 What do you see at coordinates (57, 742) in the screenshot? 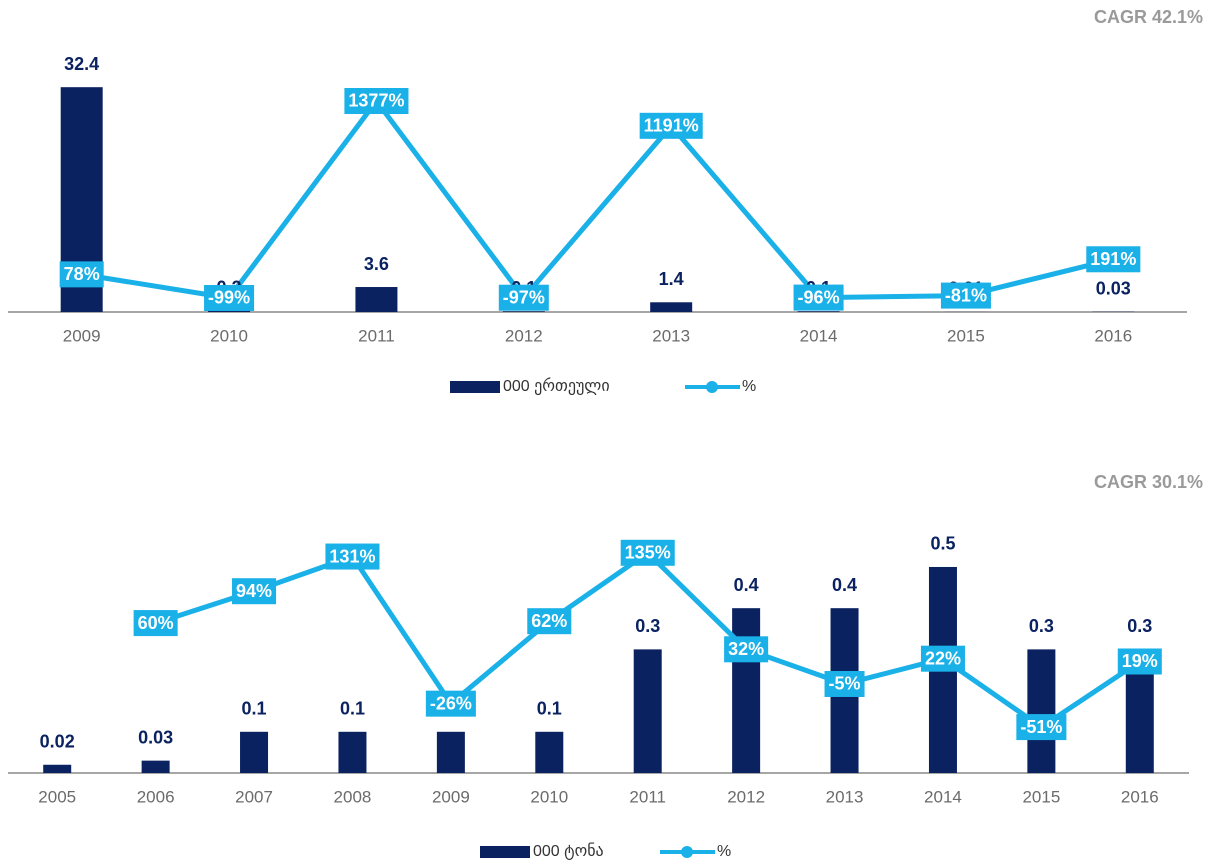
I see `bar-label: 0.02` at bounding box center [57, 742].